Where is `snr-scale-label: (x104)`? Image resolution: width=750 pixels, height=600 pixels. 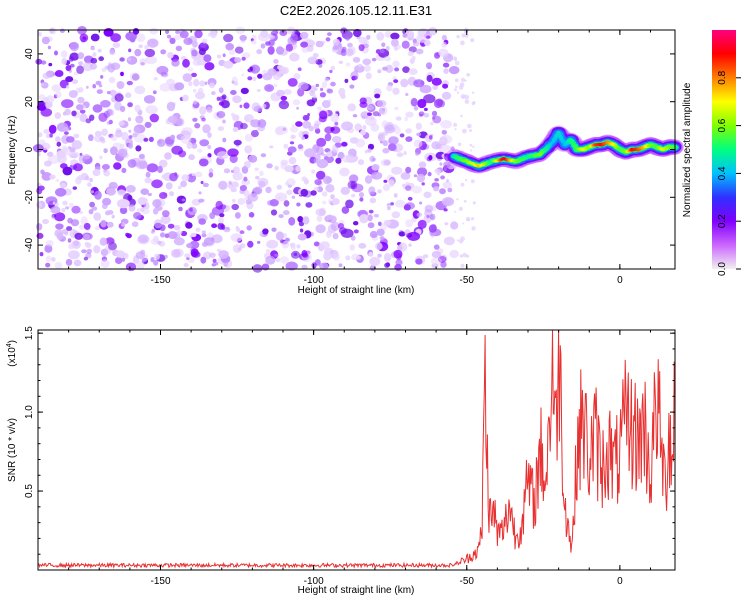
snr-scale-label: (x104) is located at coordinates (12, 353).